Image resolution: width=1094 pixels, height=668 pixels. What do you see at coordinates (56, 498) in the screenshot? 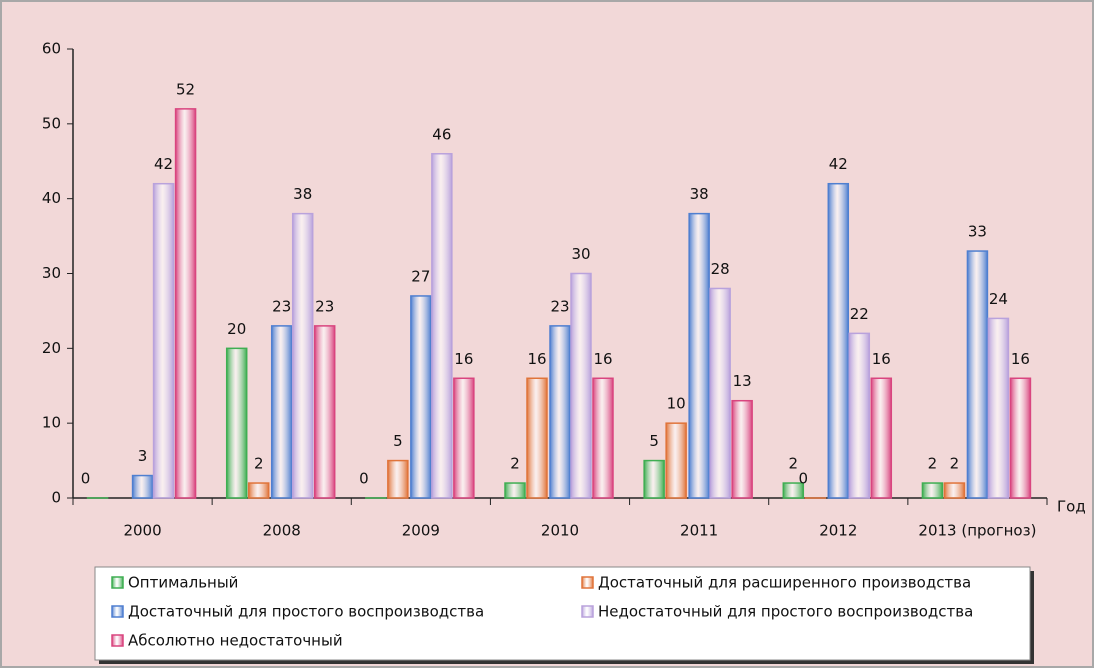
I see `y-tick-label: 0` at bounding box center [56, 498].